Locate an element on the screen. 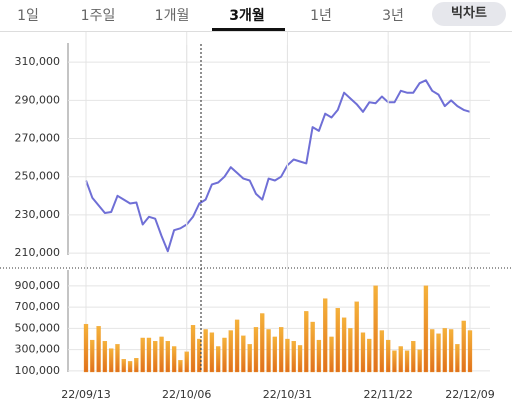 This screenshot has height=414, width=512. y-tick-label: 270,000 is located at coordinates (38, 138).